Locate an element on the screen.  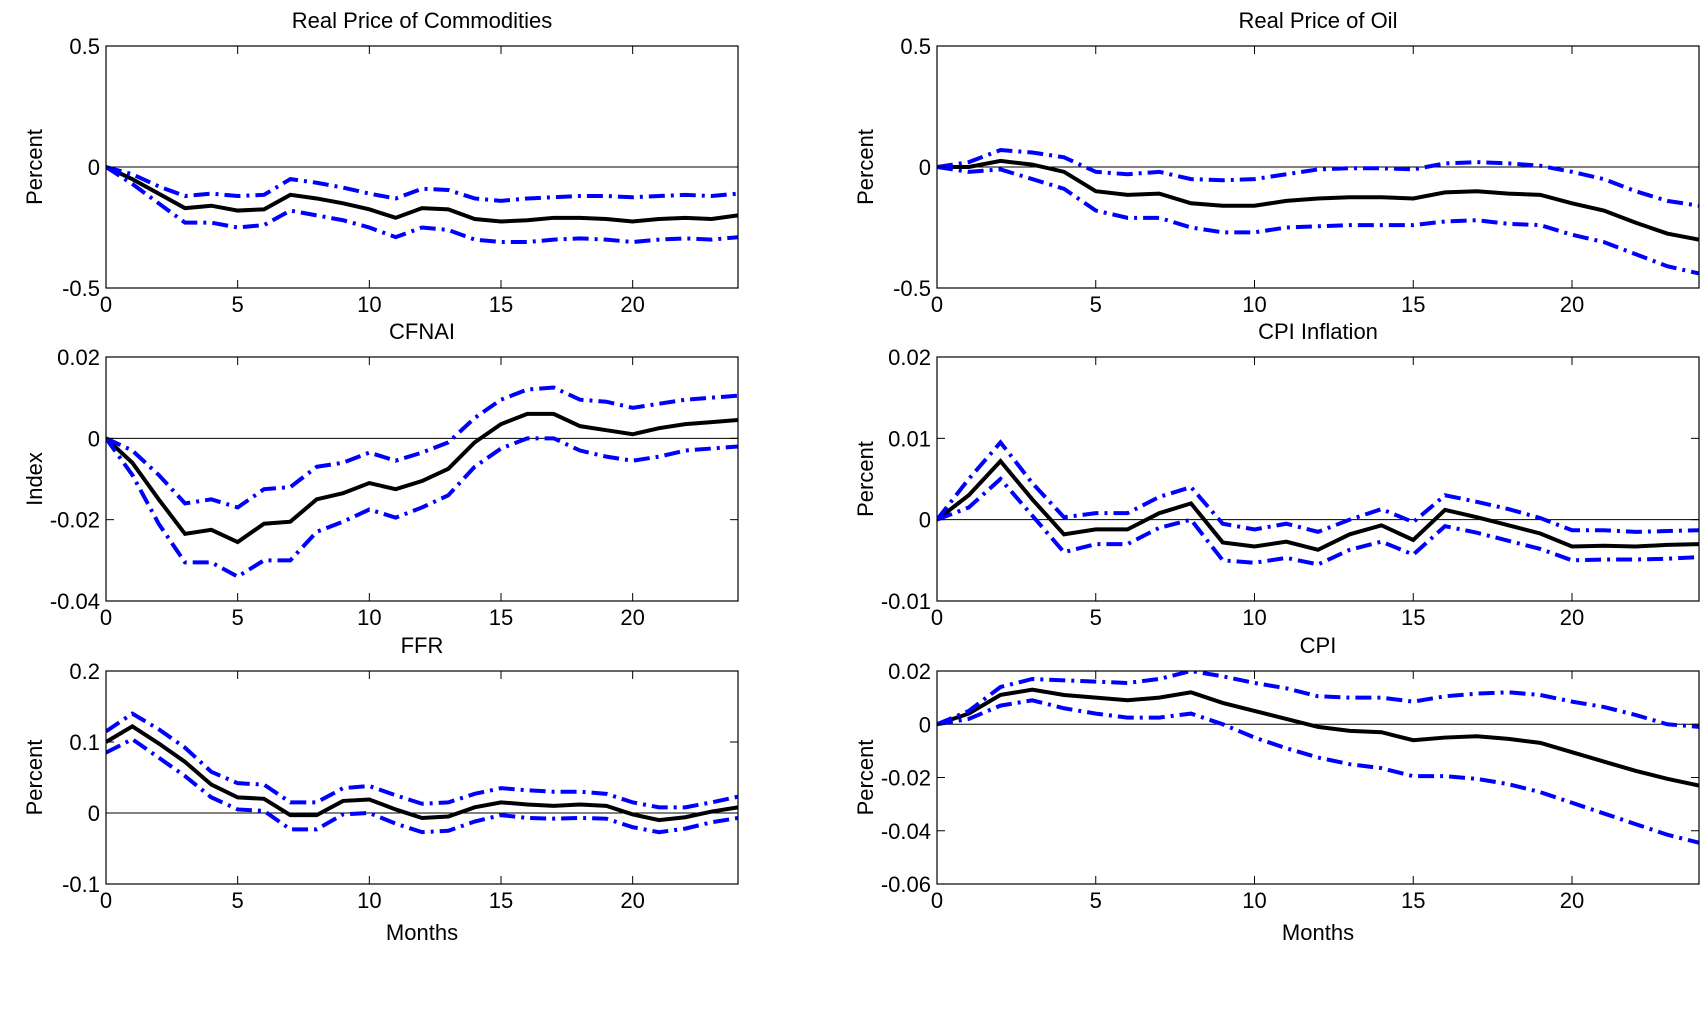
chart-title: CFNAI is located at coordinates (422, 331).